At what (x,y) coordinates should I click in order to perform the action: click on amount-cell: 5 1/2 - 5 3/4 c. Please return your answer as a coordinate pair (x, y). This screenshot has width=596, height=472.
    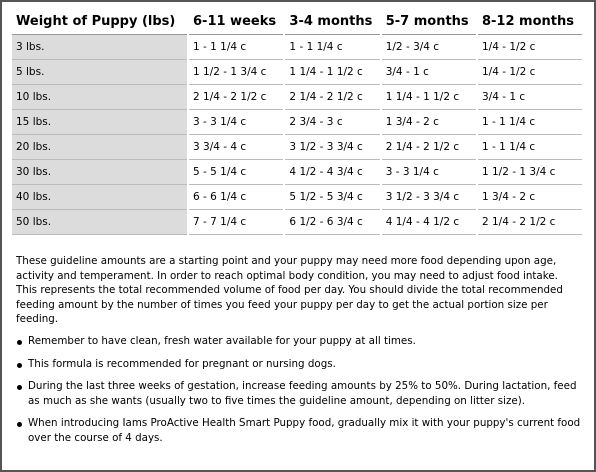
    Looking at the image, I should click on (332, 197).